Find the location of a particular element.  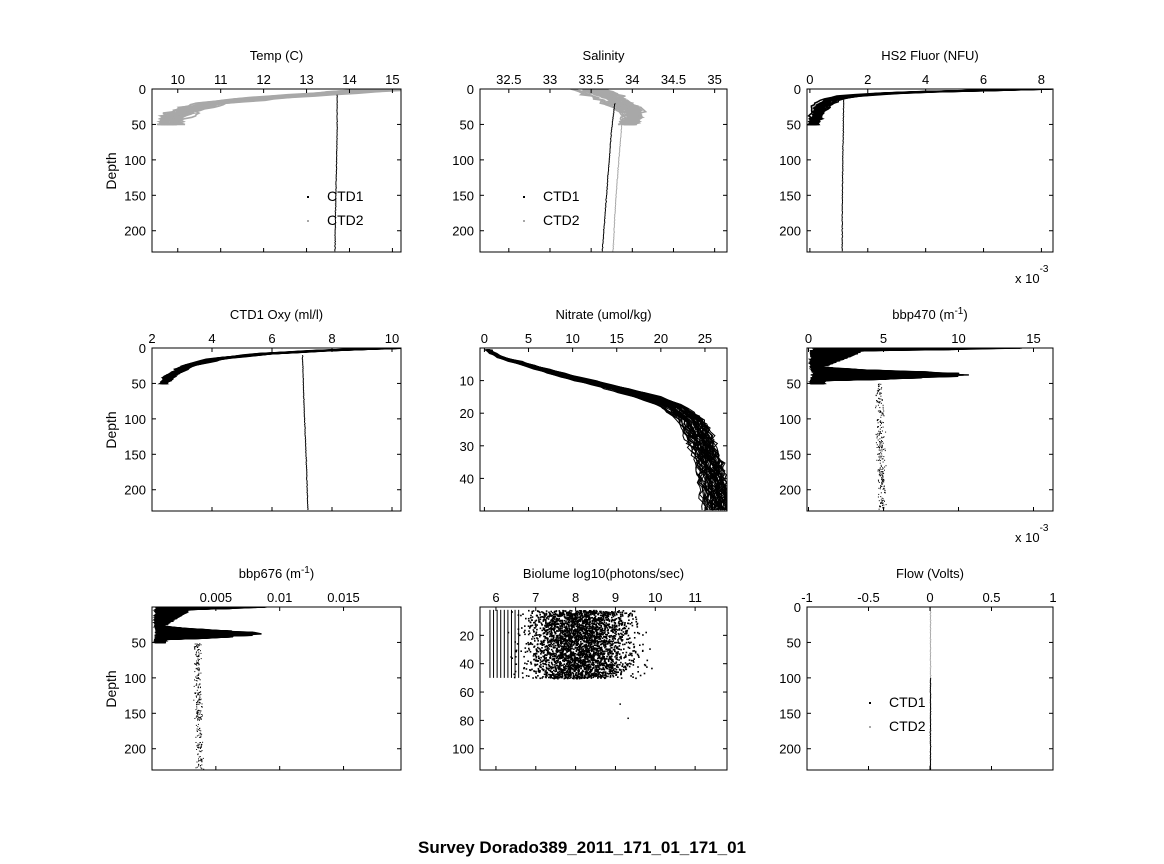

chart-title-text: bbp676 (m is located at coordinates (270, 573).